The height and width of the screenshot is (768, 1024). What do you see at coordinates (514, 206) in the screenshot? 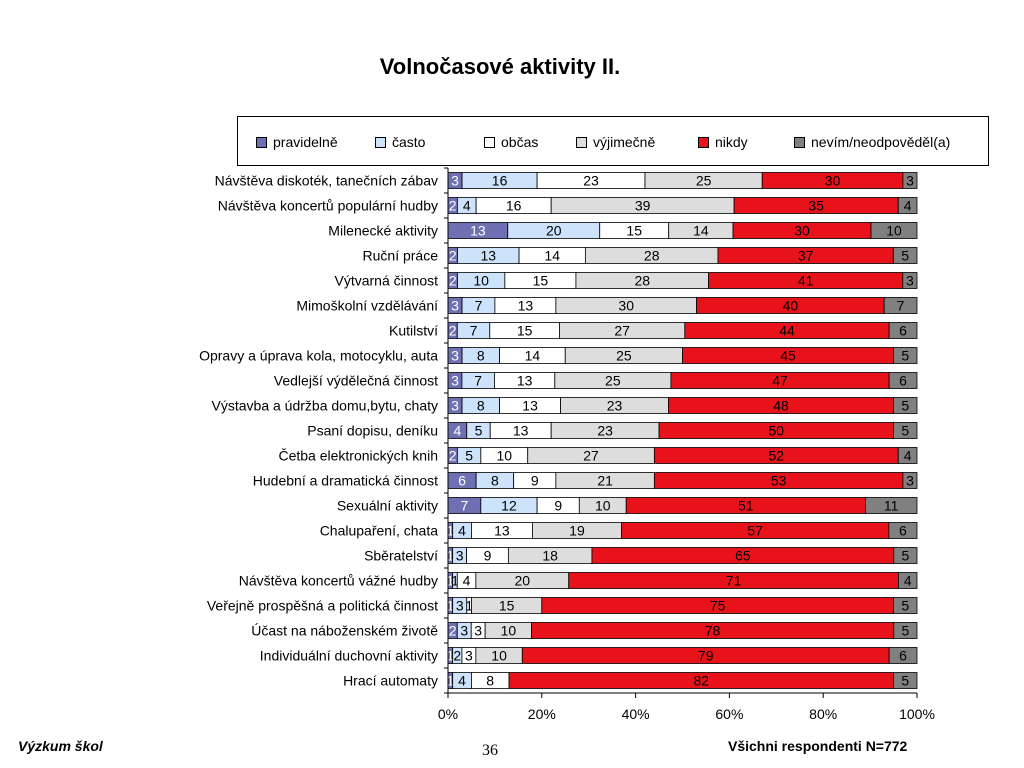
I see `data-label: 16` at bounding box center [514, 206].